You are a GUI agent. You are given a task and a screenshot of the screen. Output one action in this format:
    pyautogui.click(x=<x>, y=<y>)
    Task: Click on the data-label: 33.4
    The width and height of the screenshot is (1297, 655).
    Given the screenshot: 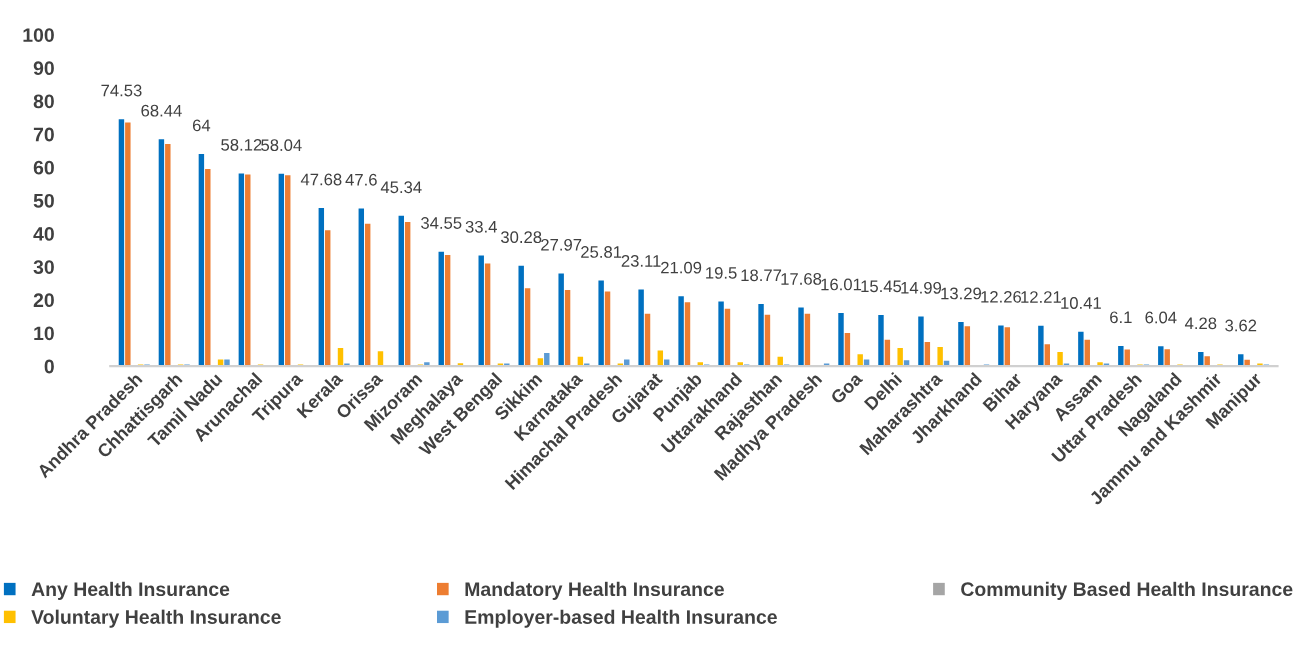 What is the action you would take?
    pyautogui.click(x=481, y=226)
    